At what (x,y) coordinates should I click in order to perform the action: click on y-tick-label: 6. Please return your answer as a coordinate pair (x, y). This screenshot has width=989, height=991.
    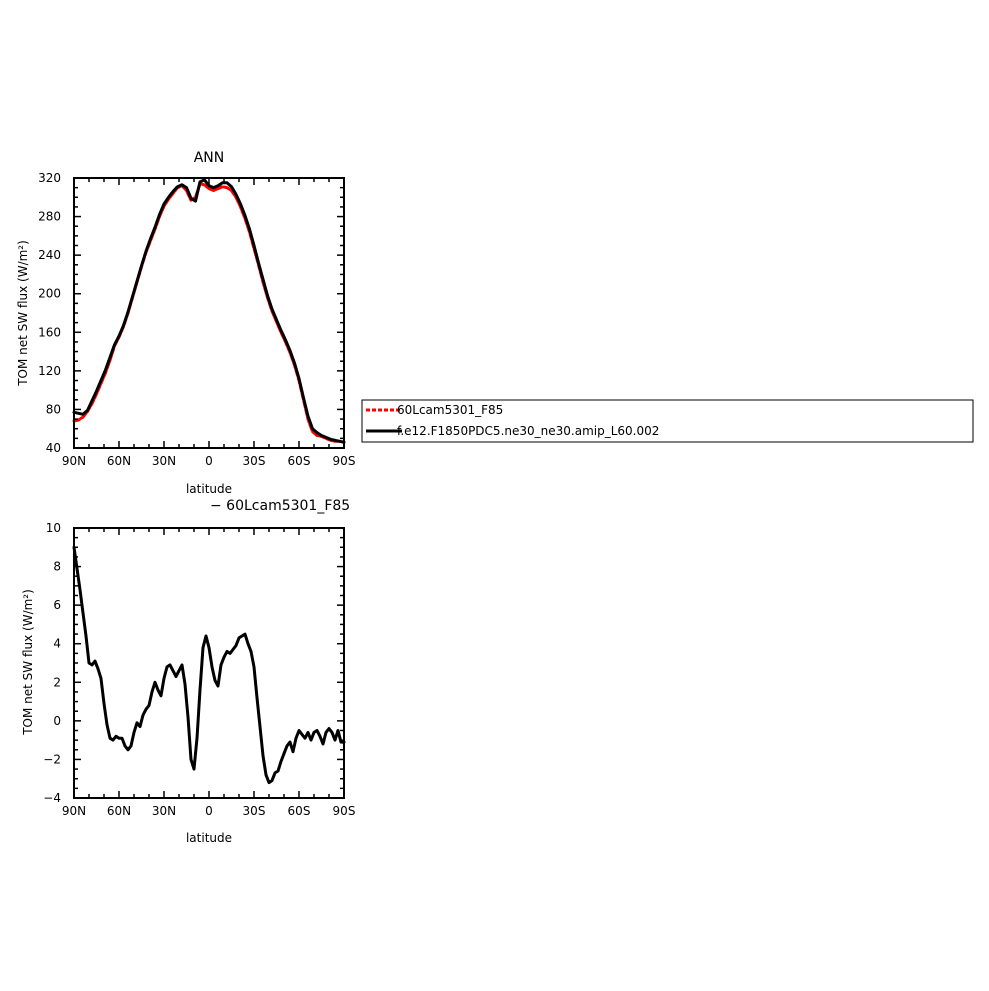
    Looking at the image, I should click on (57, 605).